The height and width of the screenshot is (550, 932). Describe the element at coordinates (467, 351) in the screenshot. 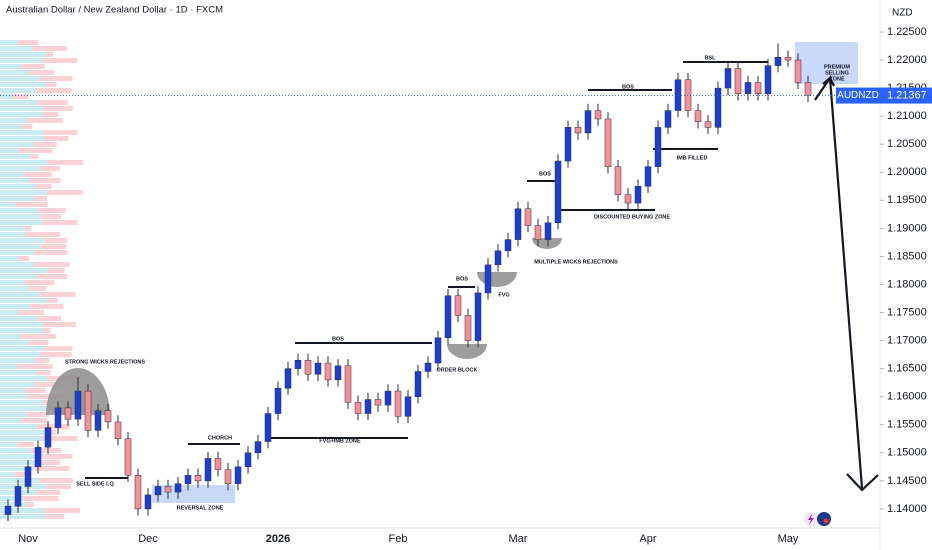

I see `bowl` at that location.